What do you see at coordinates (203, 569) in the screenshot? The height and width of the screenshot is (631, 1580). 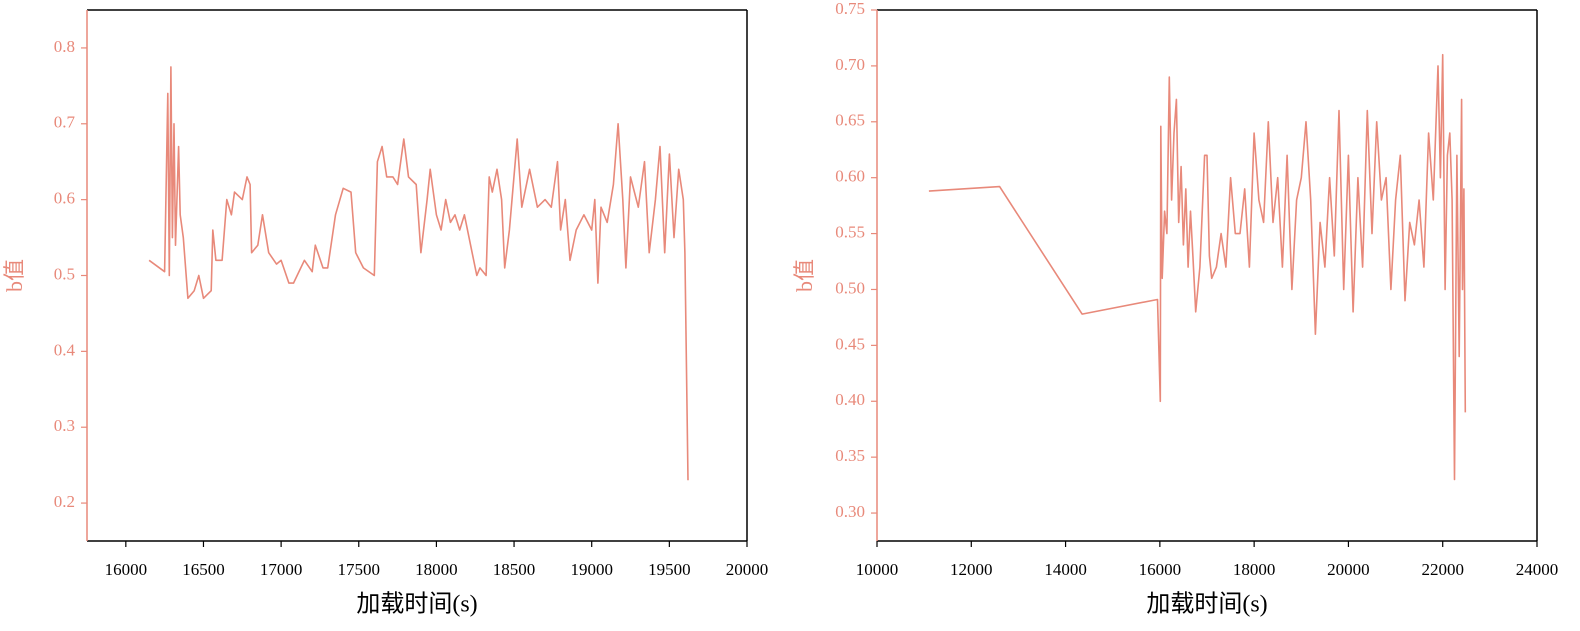 I see `x-tick-label: 16500` at bounding box center [203, 569].